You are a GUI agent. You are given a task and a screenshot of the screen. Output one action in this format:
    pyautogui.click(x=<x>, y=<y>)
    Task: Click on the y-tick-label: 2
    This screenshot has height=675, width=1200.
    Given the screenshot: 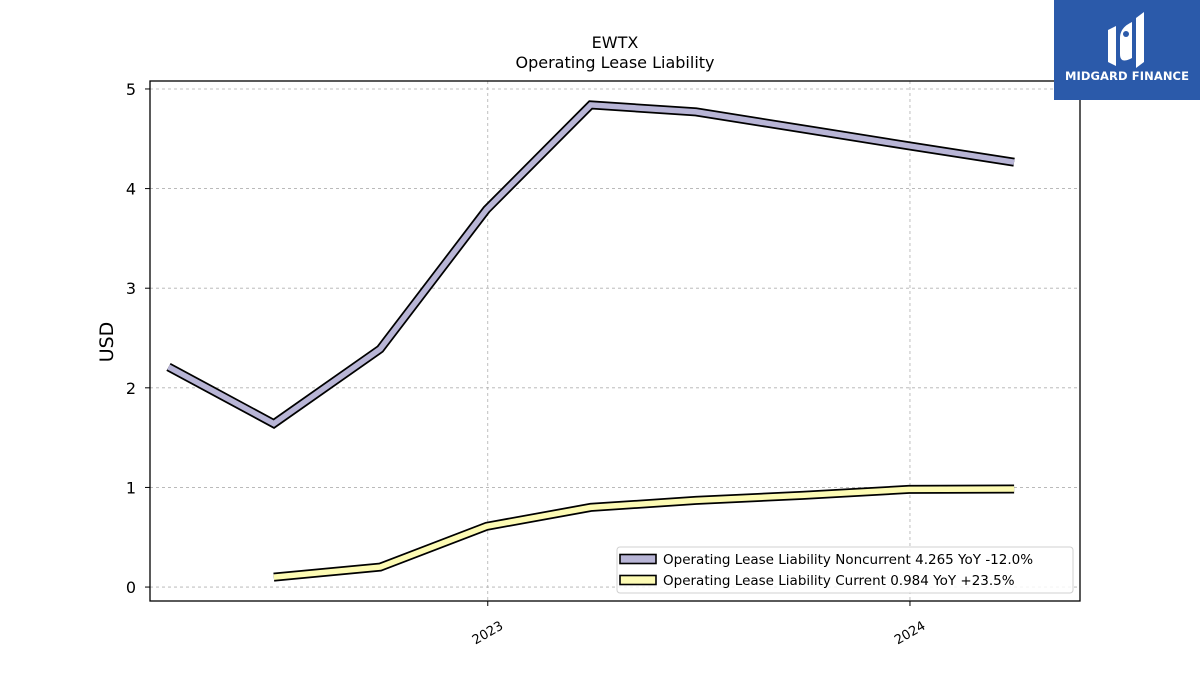 What is the action you would take?
    pyautogui.click(x=131, y=388)
    